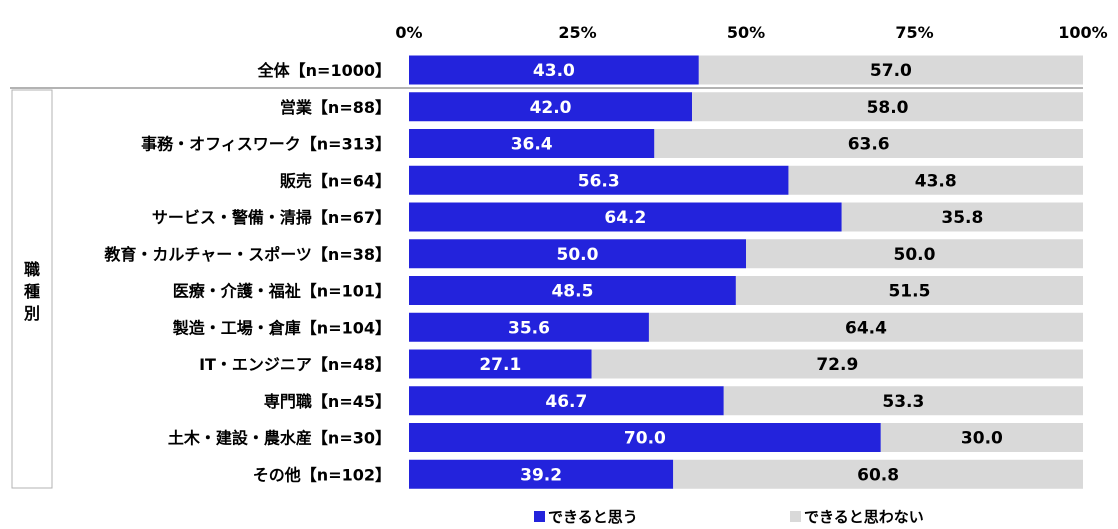 The width and height of the screenshot is (1118, 529). What do you see at coordinates (746, 32) in the screenshot?
I see `x-tick-label: 50%` at bounding box center [746, 32].